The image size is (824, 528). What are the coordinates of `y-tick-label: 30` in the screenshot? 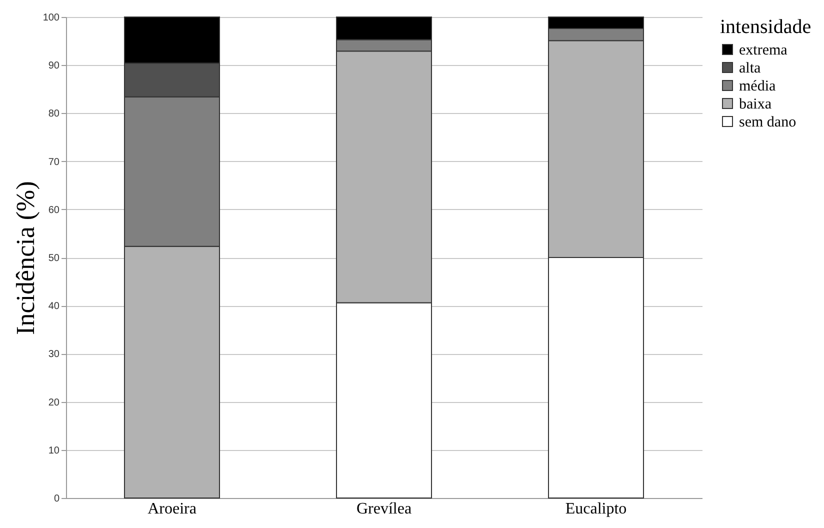 It's located at (54, 354).